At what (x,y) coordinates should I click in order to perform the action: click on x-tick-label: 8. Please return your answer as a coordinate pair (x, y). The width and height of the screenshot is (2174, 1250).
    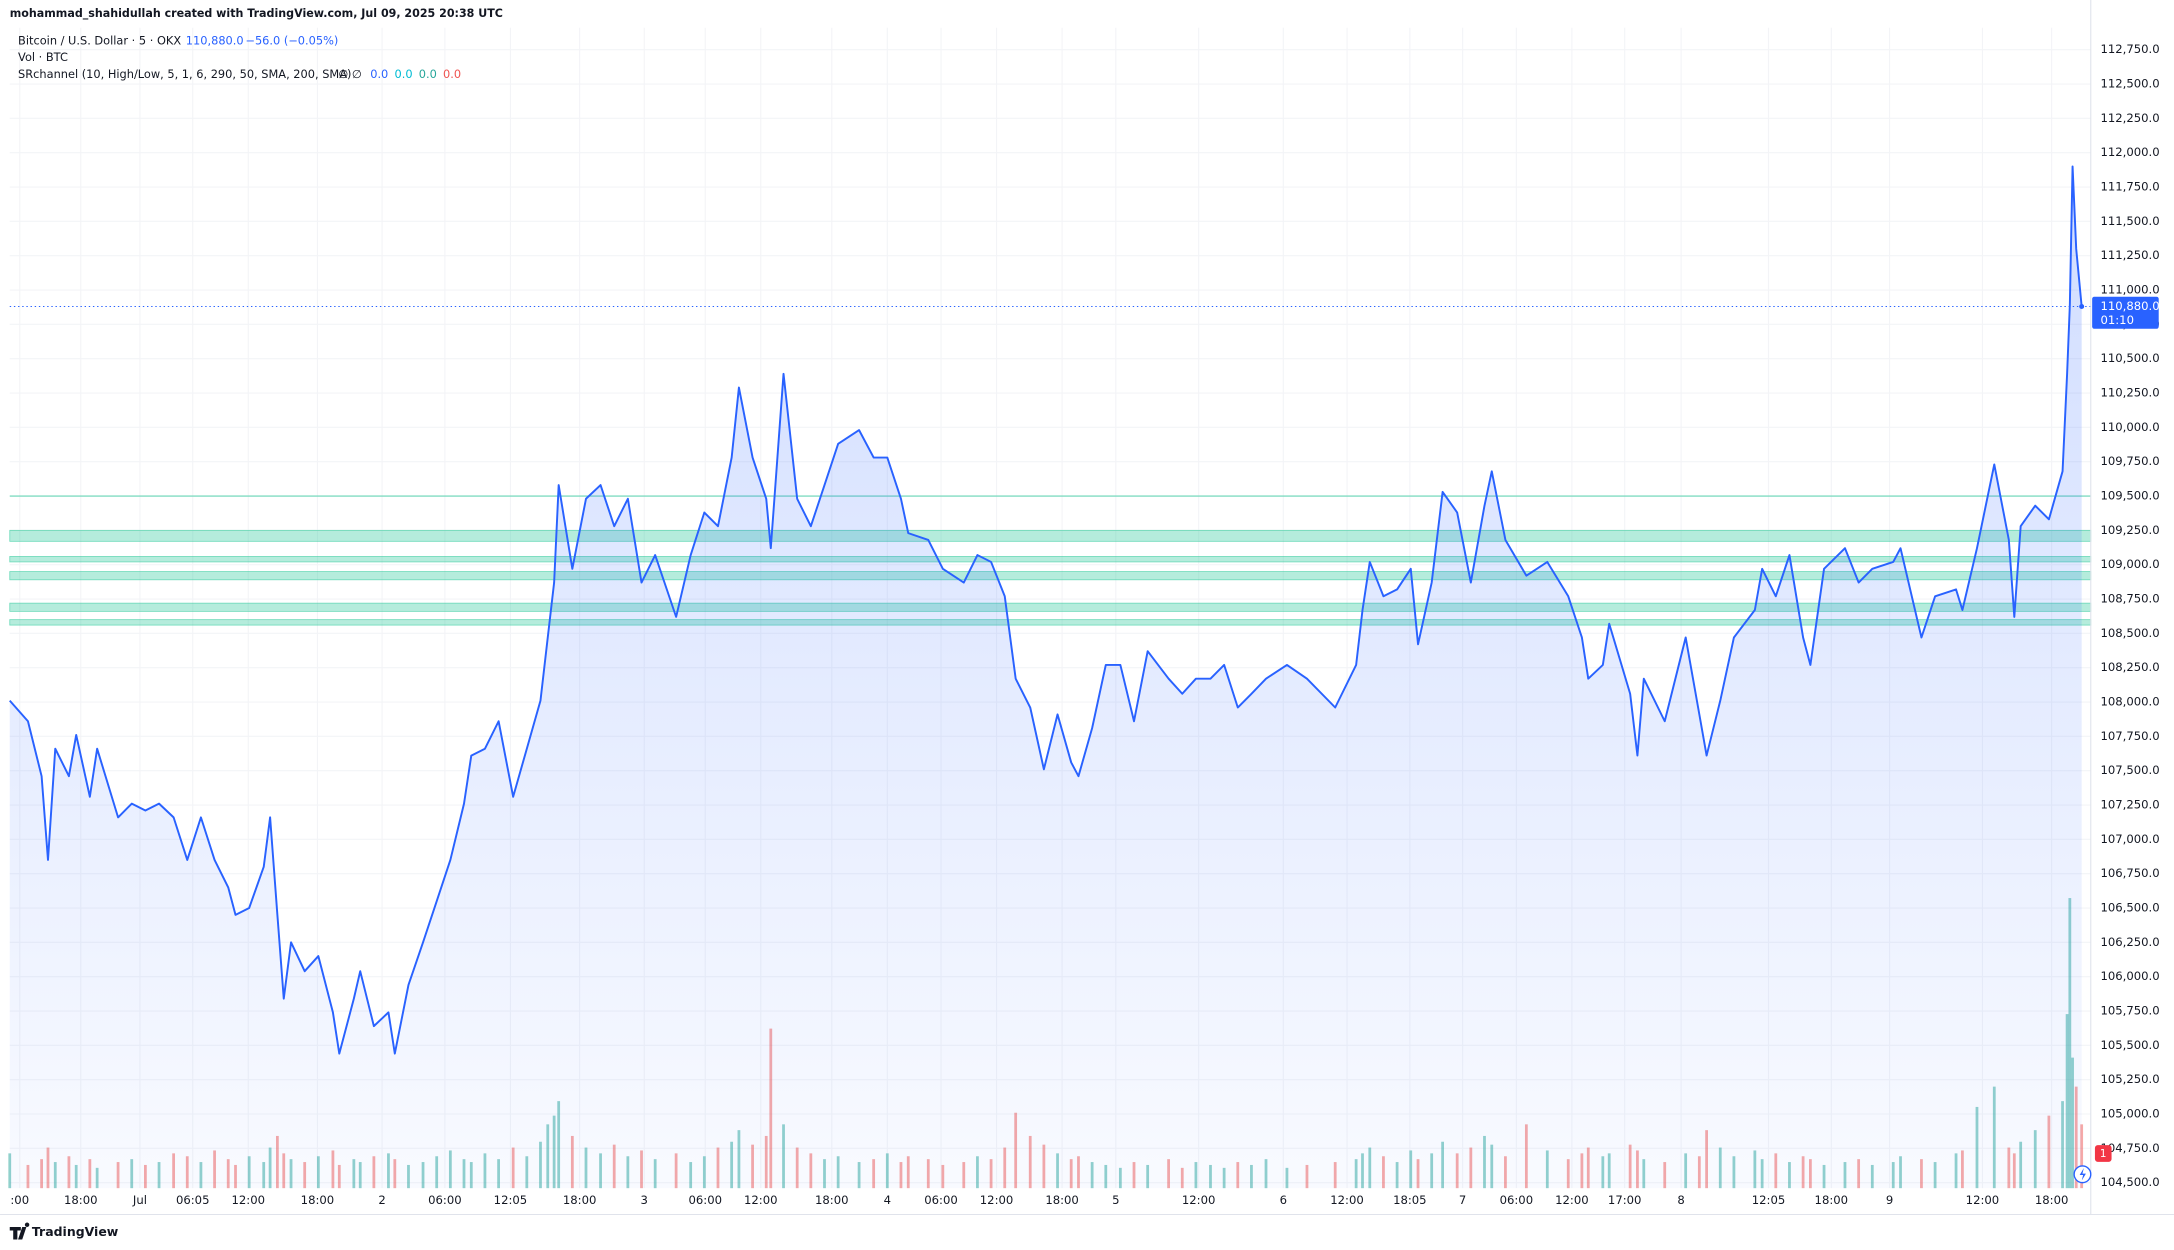
    Looking at the image, I should click on (1680, 1200).